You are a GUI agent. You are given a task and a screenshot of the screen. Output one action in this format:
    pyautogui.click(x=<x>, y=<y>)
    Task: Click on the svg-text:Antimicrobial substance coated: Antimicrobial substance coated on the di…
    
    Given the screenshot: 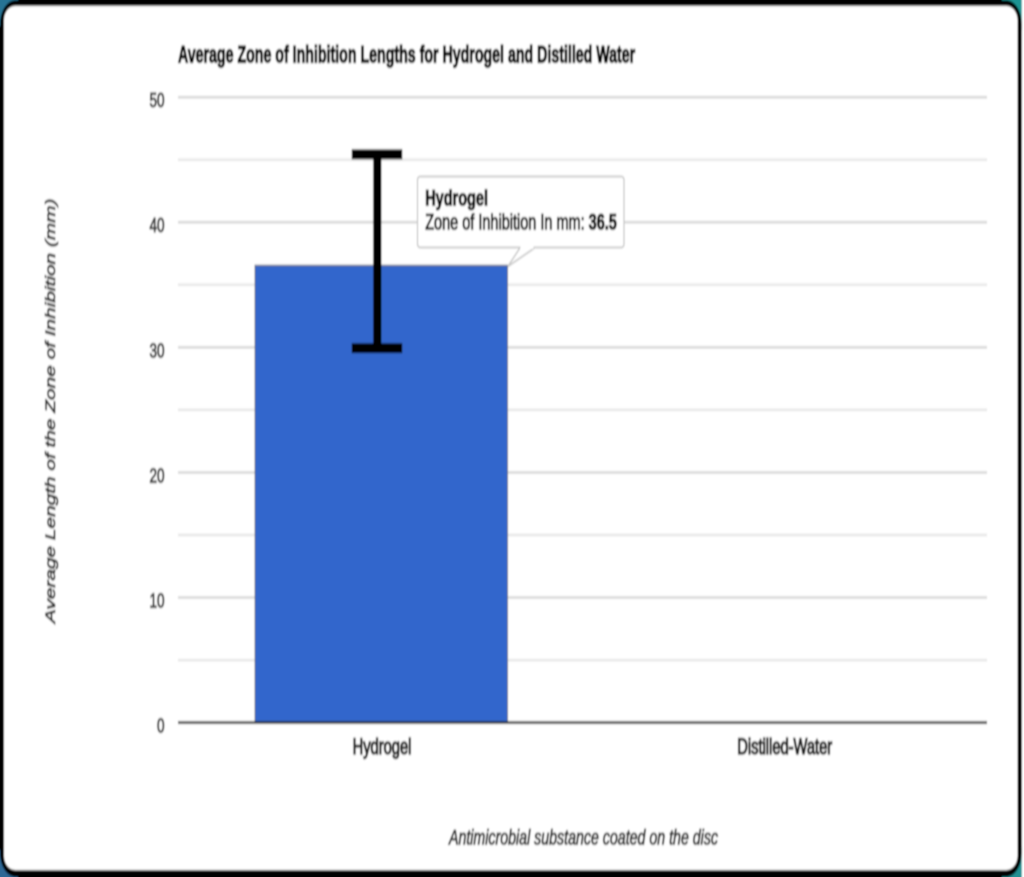 What is the action you would take?
    pyautogui.click(x=583, y=838)
    